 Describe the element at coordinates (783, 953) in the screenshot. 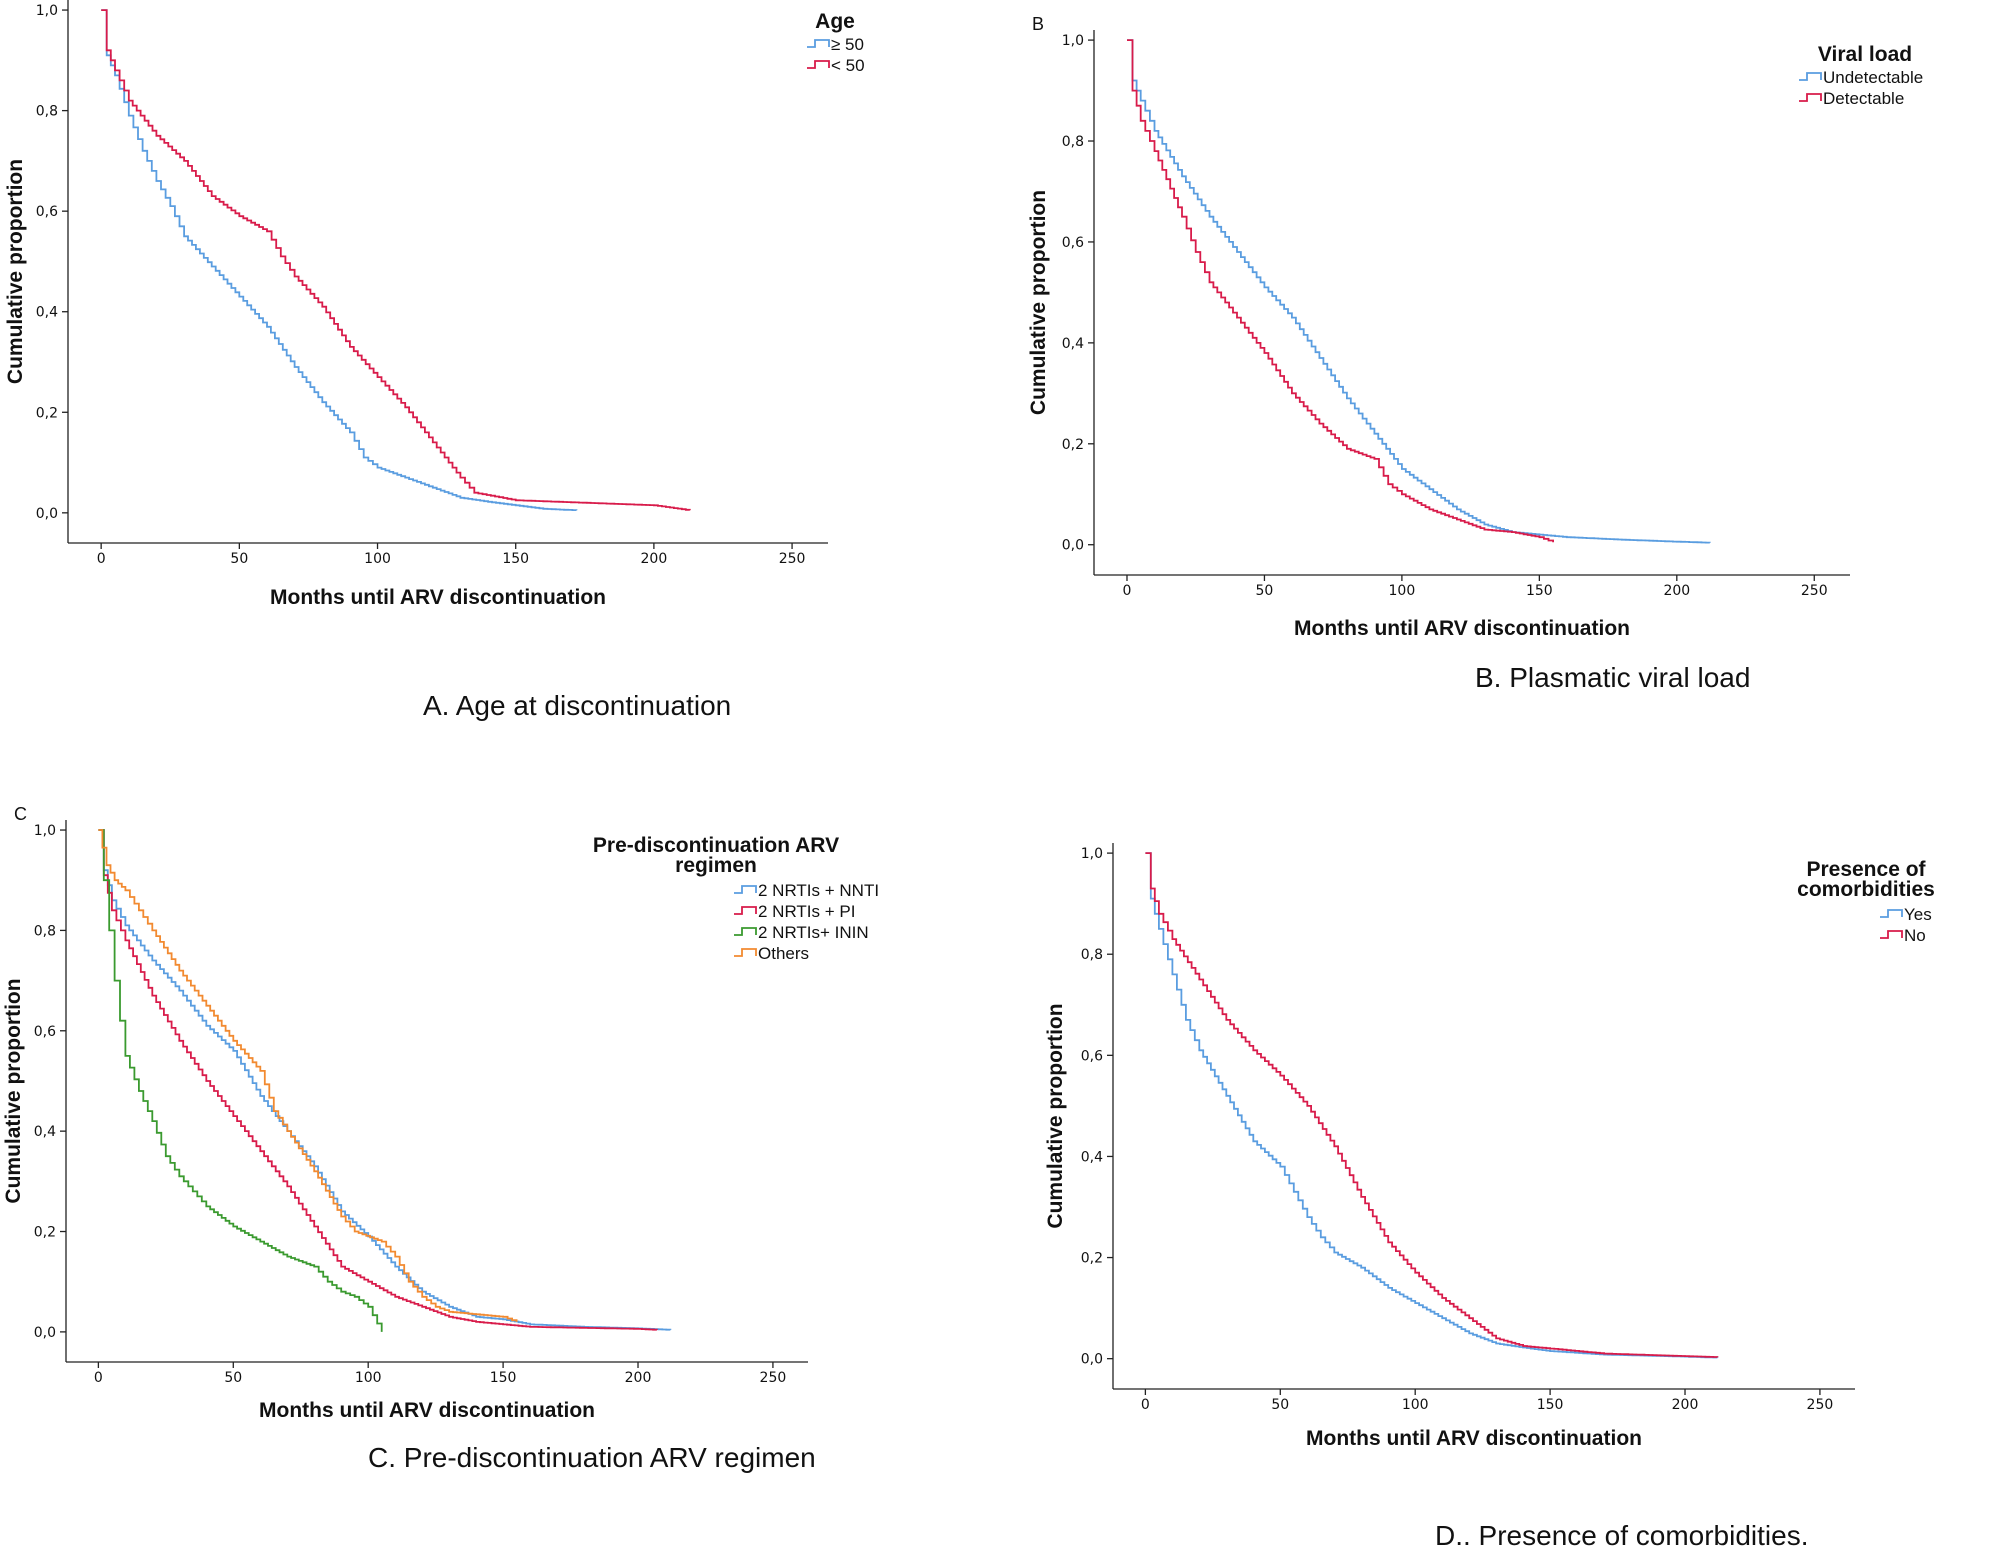

I see `legend-item: Others` at that location.